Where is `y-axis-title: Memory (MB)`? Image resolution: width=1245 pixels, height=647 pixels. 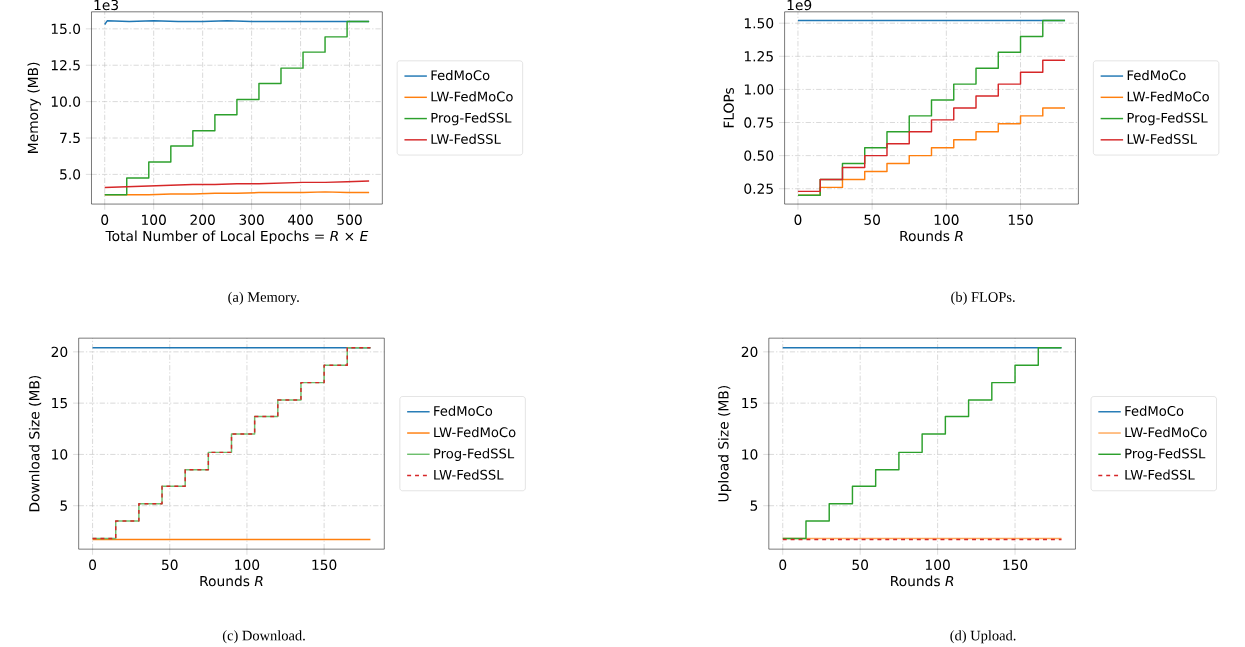 y-axis-title: Memory (MB) is located at coordinates (34, 108).